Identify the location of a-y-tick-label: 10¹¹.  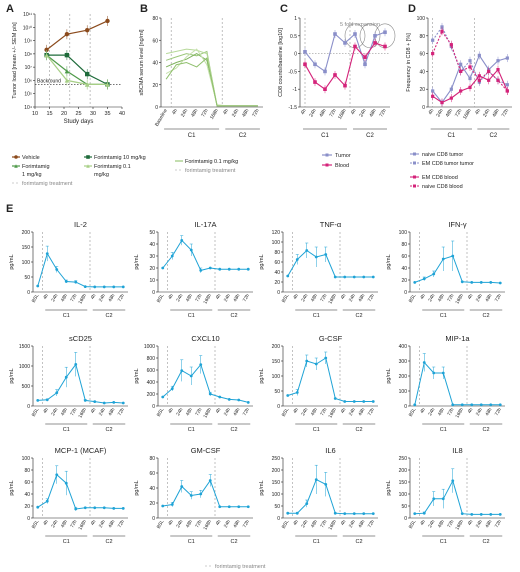
(27, 15).